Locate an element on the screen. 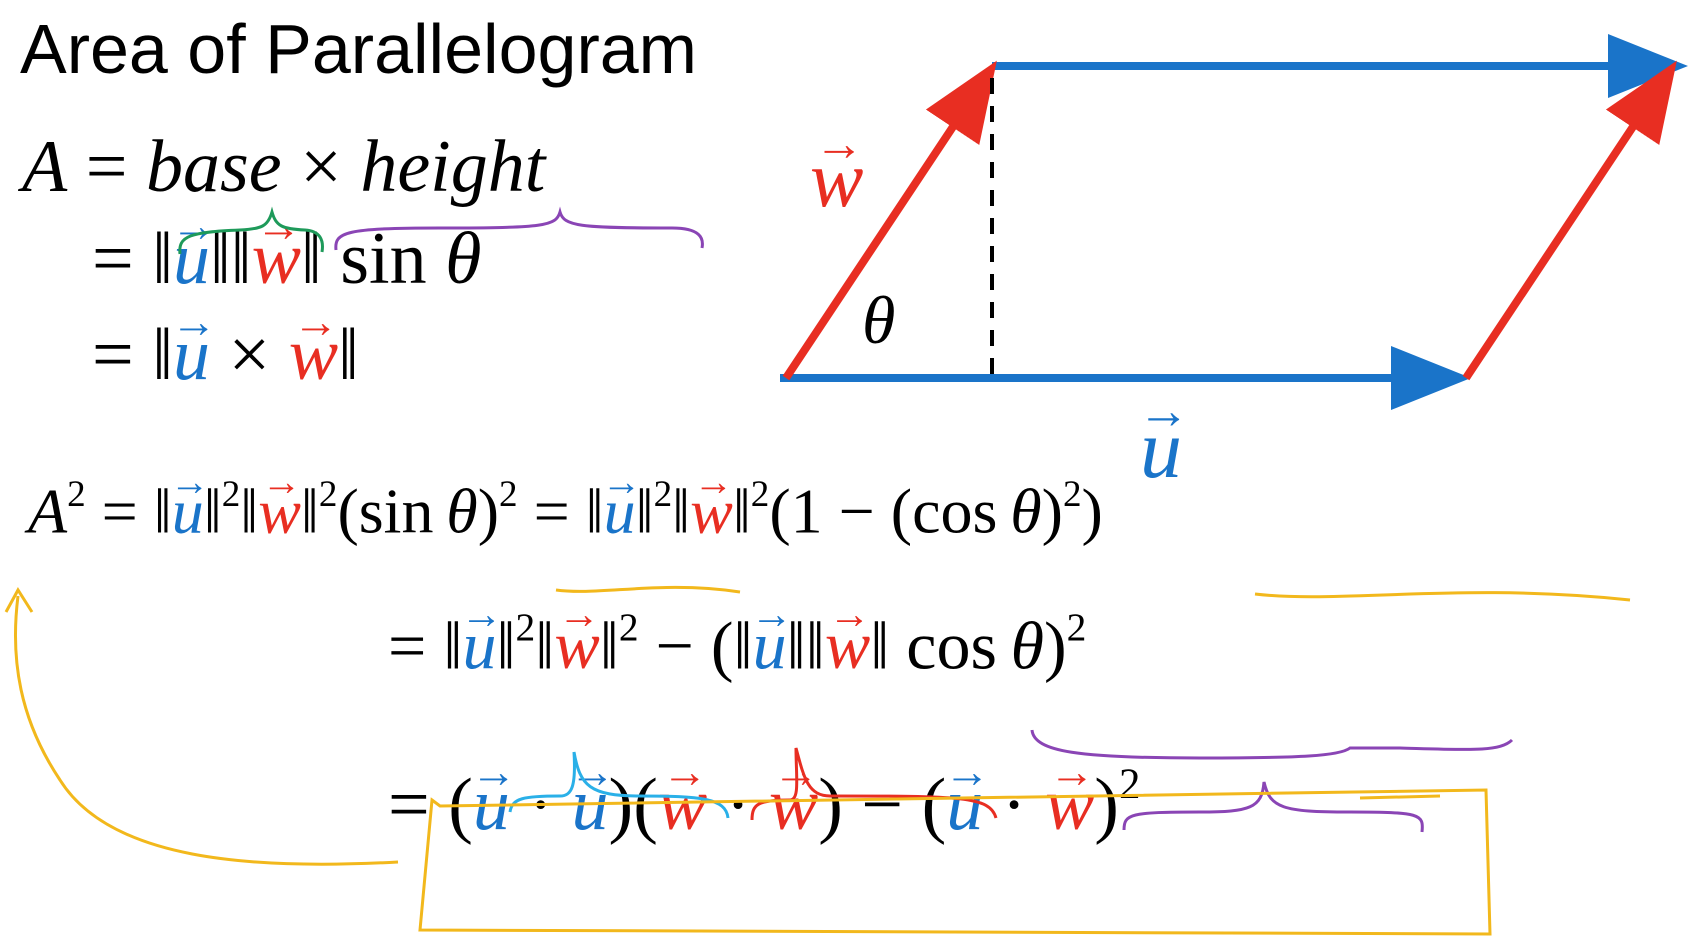  norm-sine-line: = ‖u‖‖w‖ sin θ is located at coordinates (286, 259).